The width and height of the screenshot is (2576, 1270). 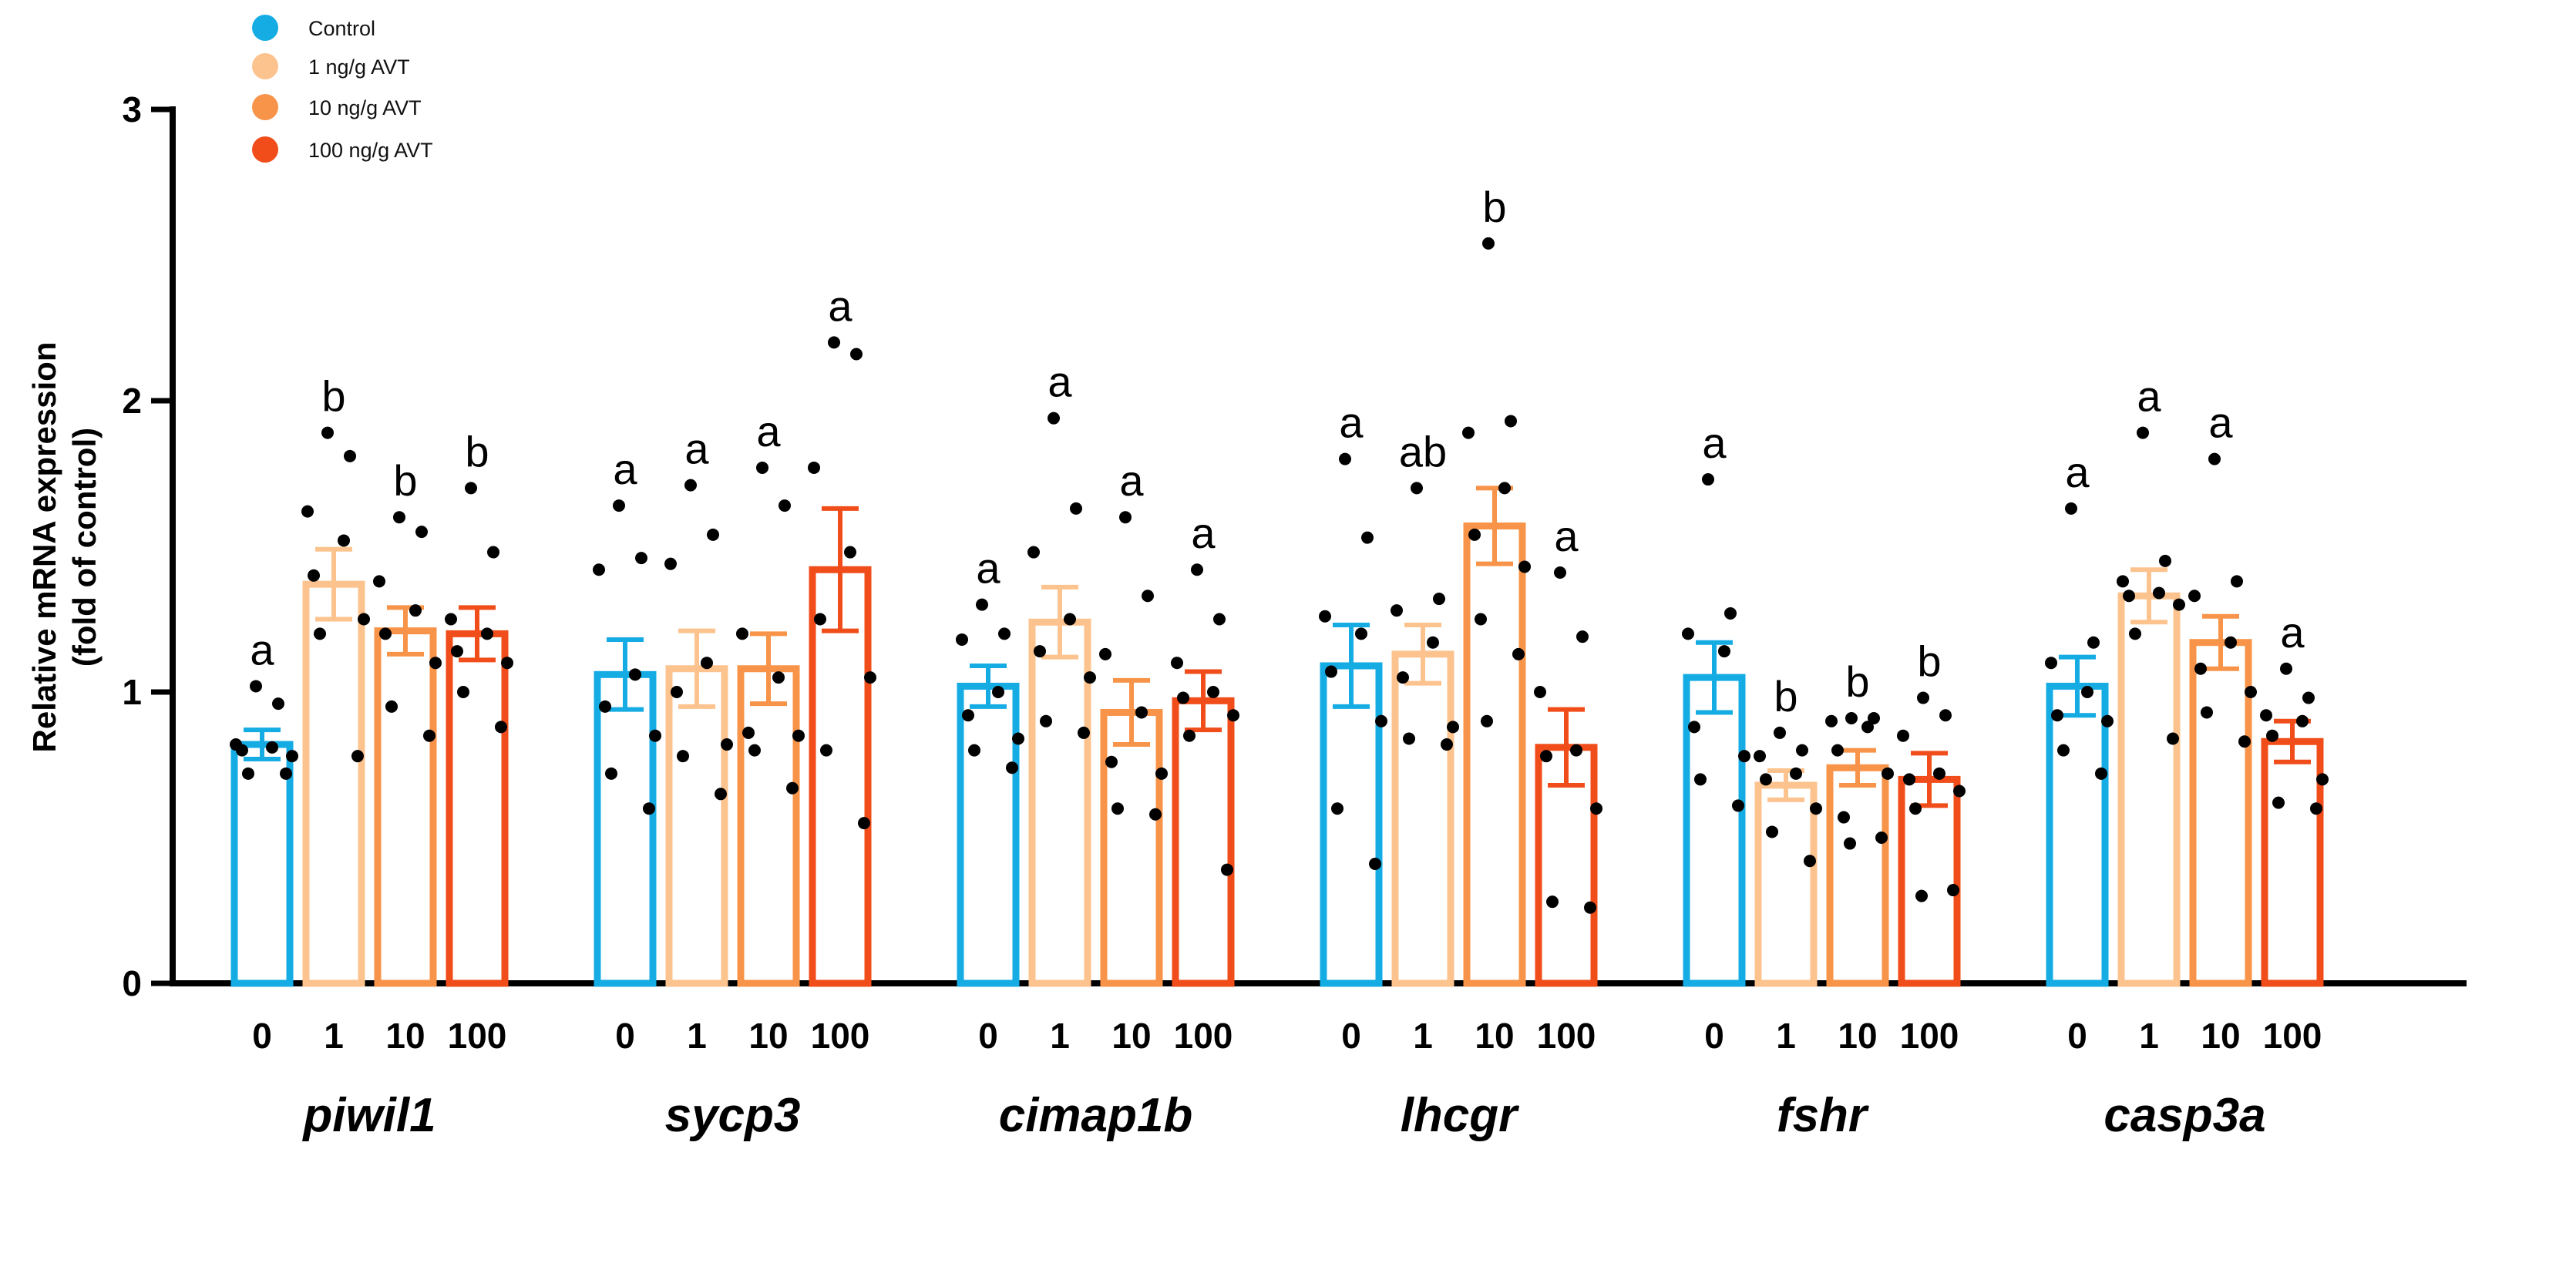 What do you see at coordinates (44, 547) in the screenshot?
I see `y-axis-label-line1: Relative mRNA expression` at bounding box center [44, 547].